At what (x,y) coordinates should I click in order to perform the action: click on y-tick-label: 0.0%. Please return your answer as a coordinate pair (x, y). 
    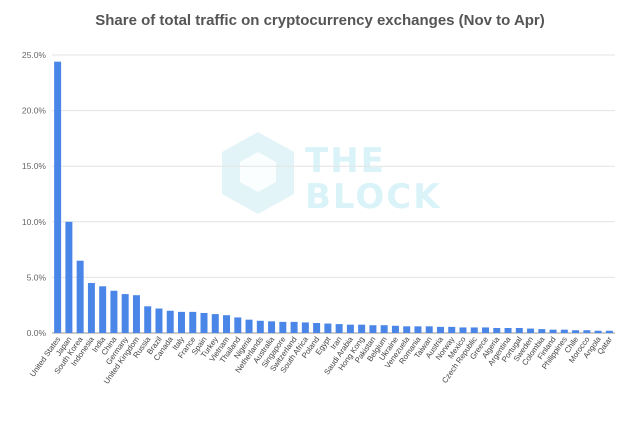
    Looking at the image, I should click on (37, 333).